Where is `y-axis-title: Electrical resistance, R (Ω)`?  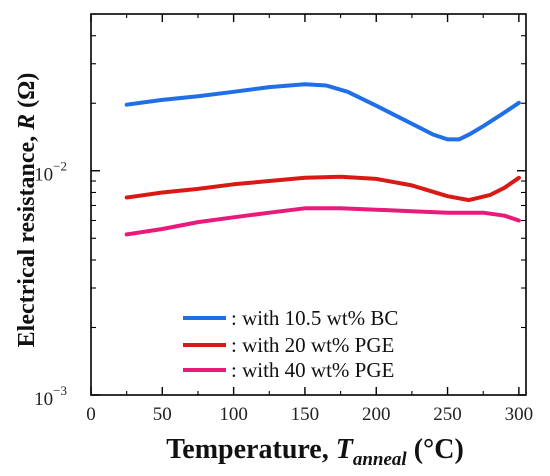 y-axis-title: Electrical resistance, R (Ω) is located at coordinates (27, 210).